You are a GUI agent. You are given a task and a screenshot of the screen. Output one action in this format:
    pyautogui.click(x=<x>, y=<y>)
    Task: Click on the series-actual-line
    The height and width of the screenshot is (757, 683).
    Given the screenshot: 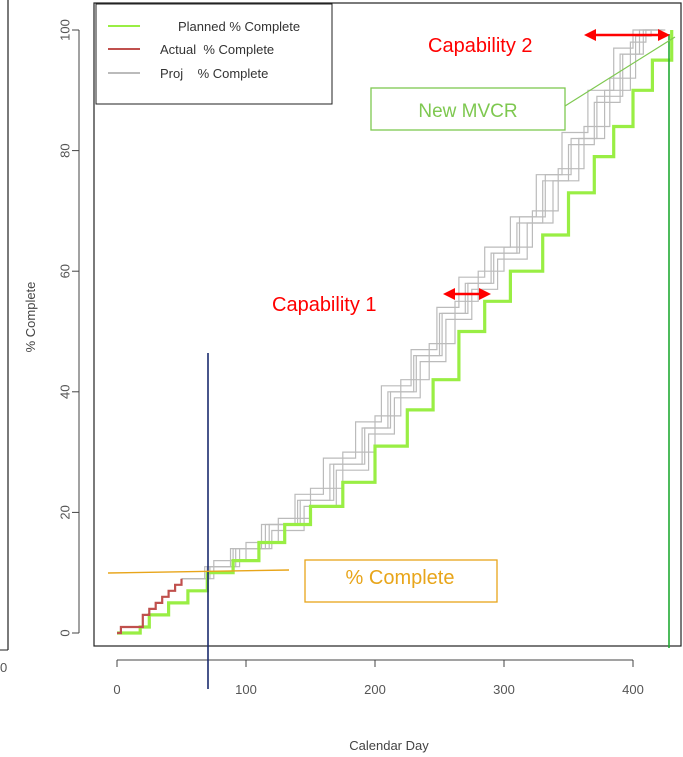 What is the action you would take?
    pyautogui.click(x=150, y=606)
    